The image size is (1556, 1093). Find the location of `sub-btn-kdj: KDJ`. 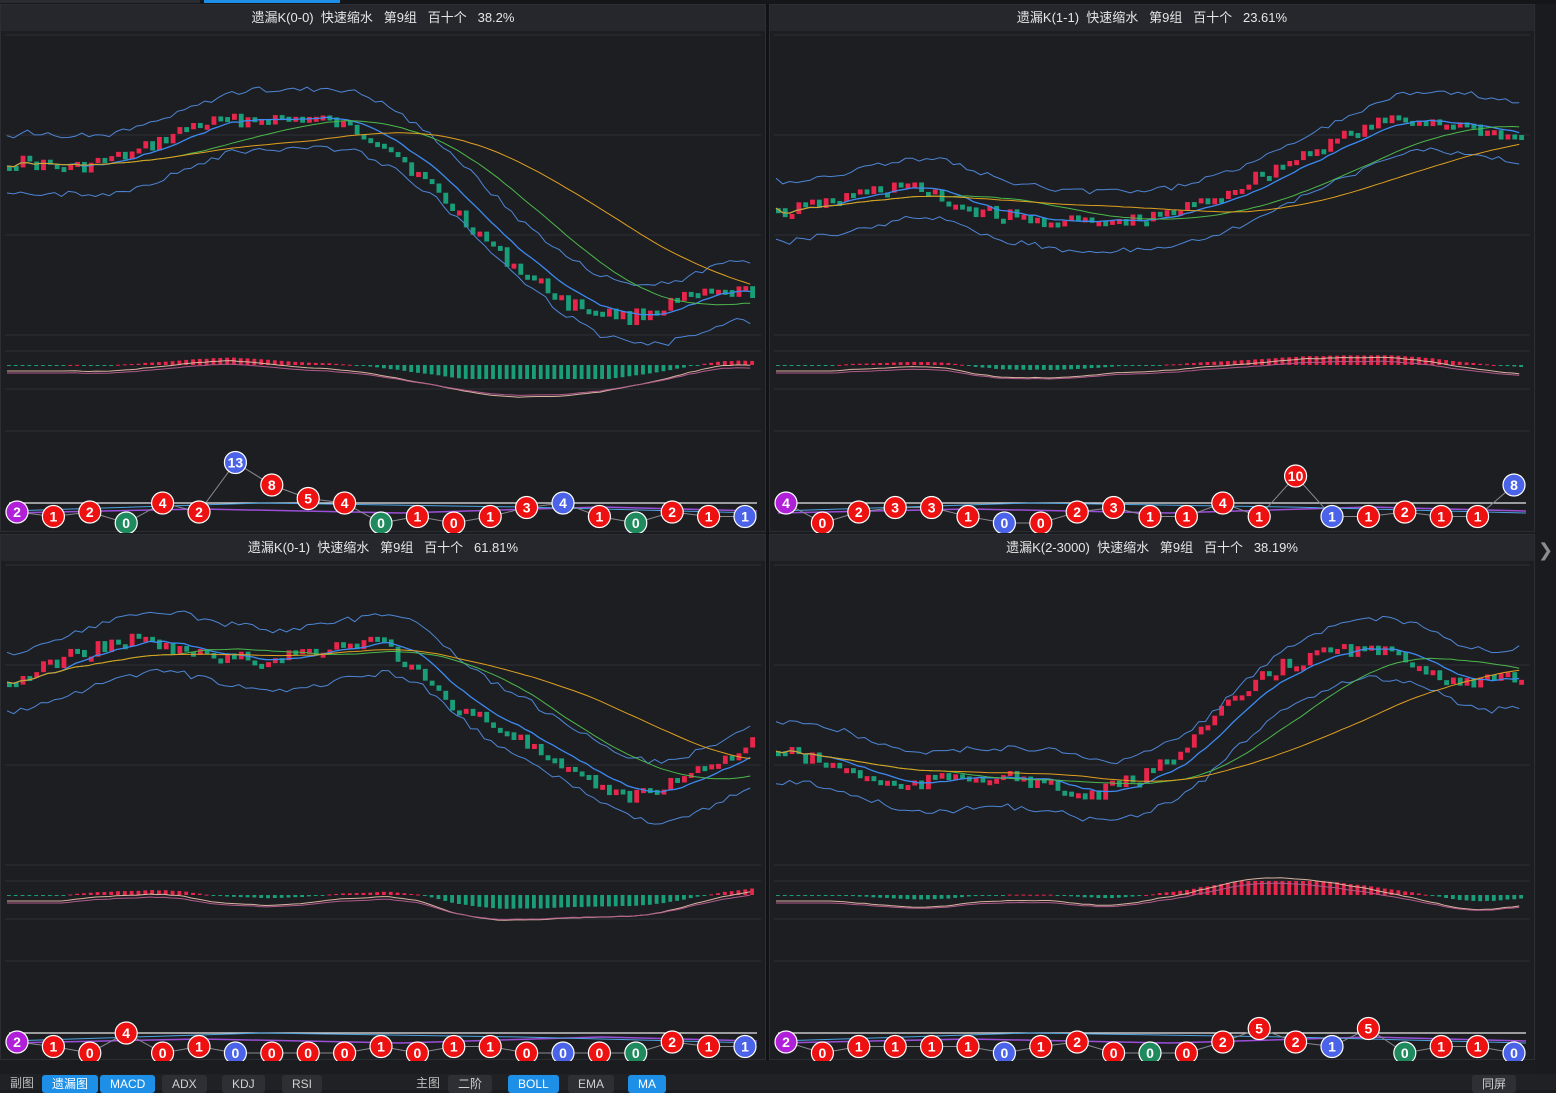

sub-btn-kdj: KDJ is located at coordinates (243, 1084).